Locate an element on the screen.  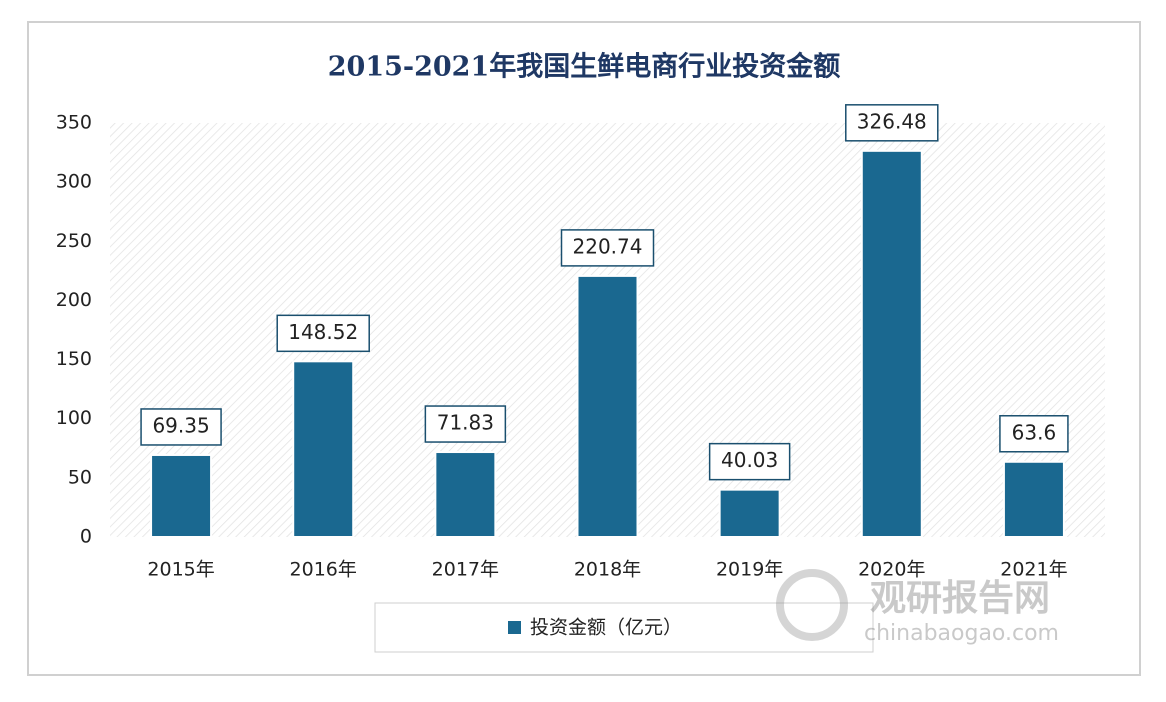
y-tick-label: 100 is located at coordinates (74, 418).